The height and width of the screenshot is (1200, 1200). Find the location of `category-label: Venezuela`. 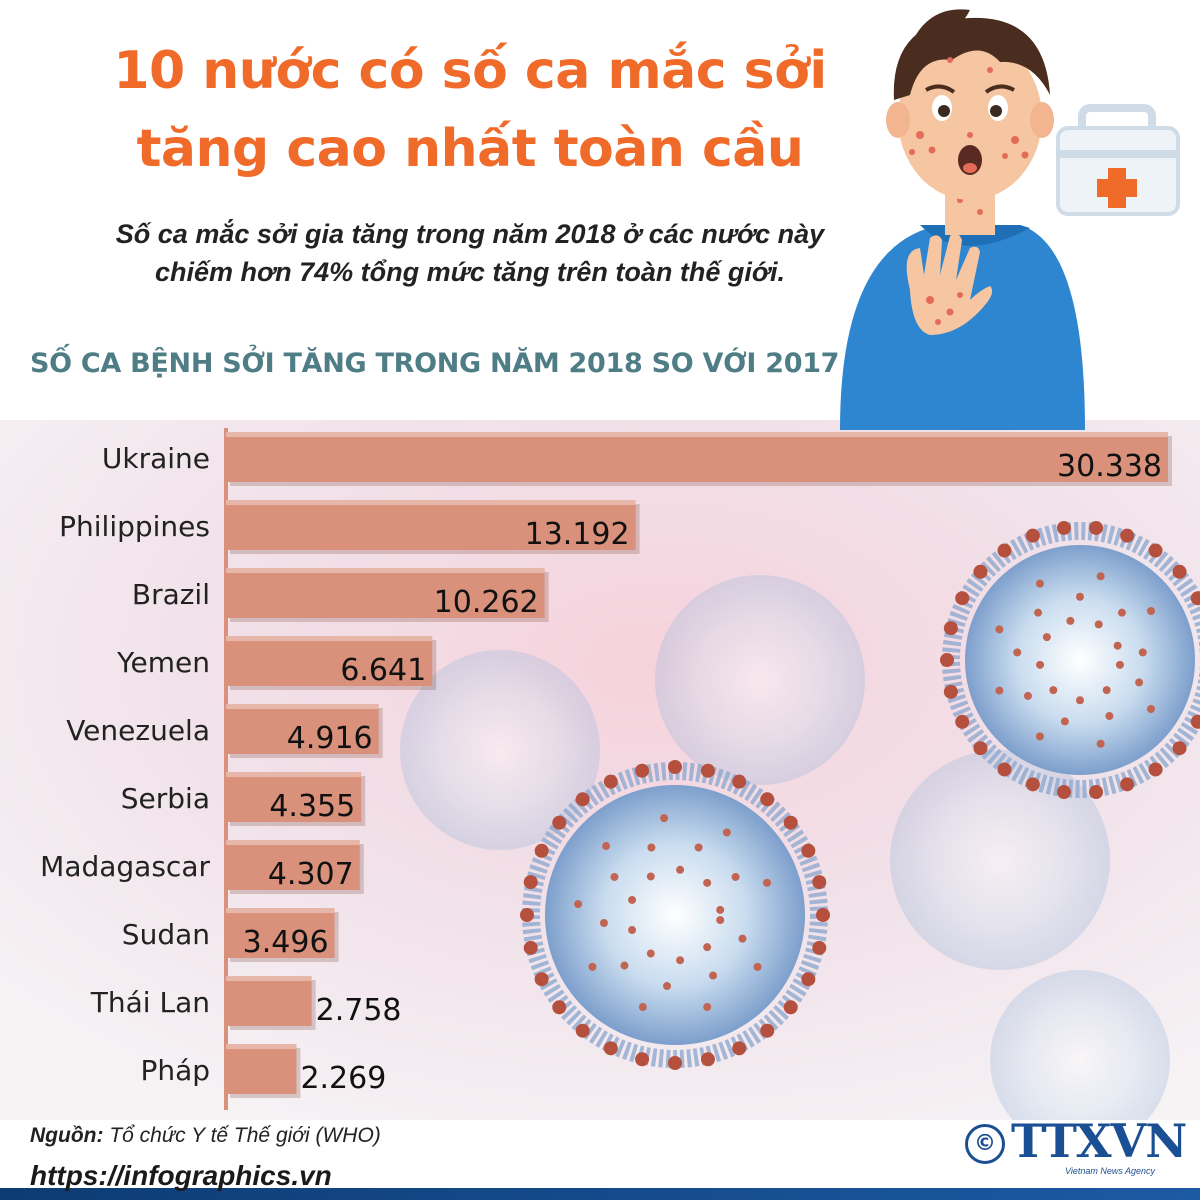

category-label: Venezuela is located at coordinates (138, 730).